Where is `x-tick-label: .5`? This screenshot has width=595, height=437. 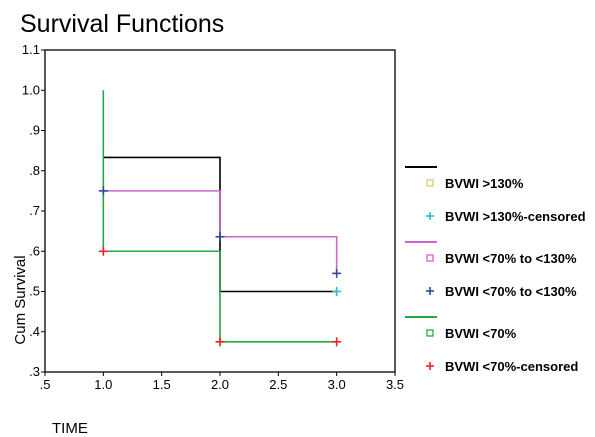 x-tick-label: .5 is located at coordinates (45, 384).